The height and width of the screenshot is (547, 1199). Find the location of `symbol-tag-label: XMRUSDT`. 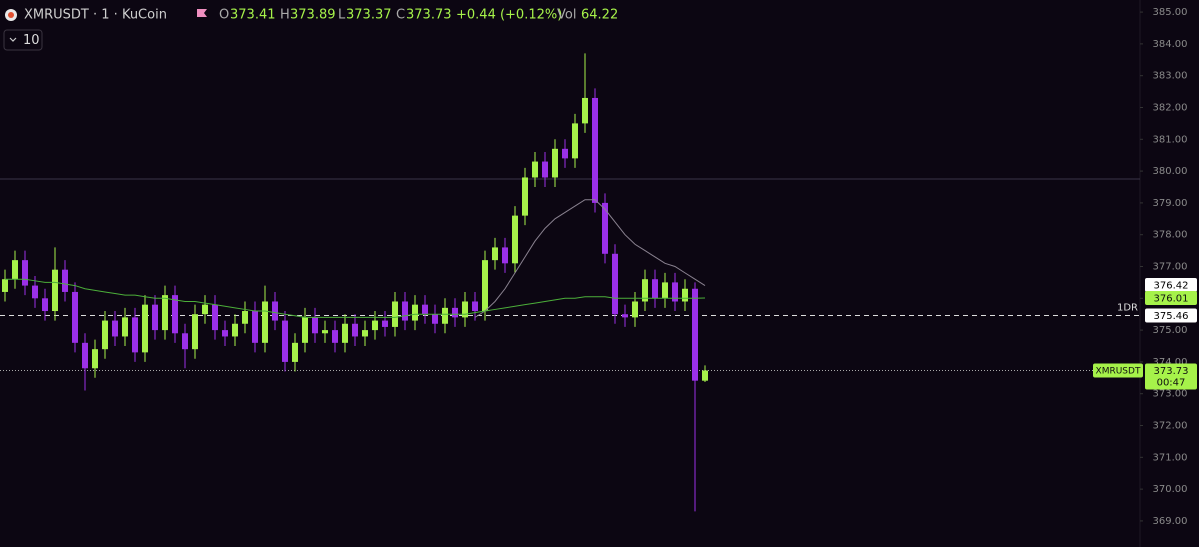

symbol-tag-label: XMRUSDT is located at coordinates (1118, 371).